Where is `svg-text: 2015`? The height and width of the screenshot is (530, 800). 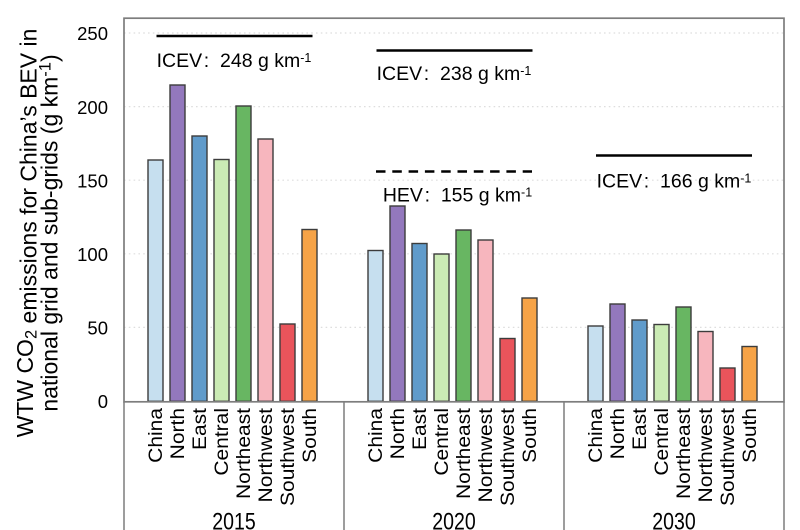
svg-text: 2015 is located at coordinates (233, 519).